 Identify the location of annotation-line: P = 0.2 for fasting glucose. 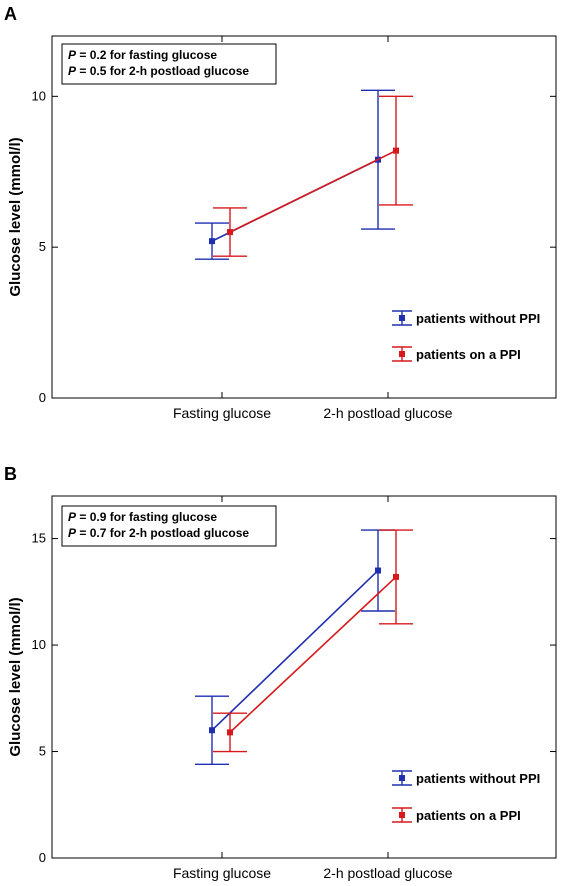
(142, 55).